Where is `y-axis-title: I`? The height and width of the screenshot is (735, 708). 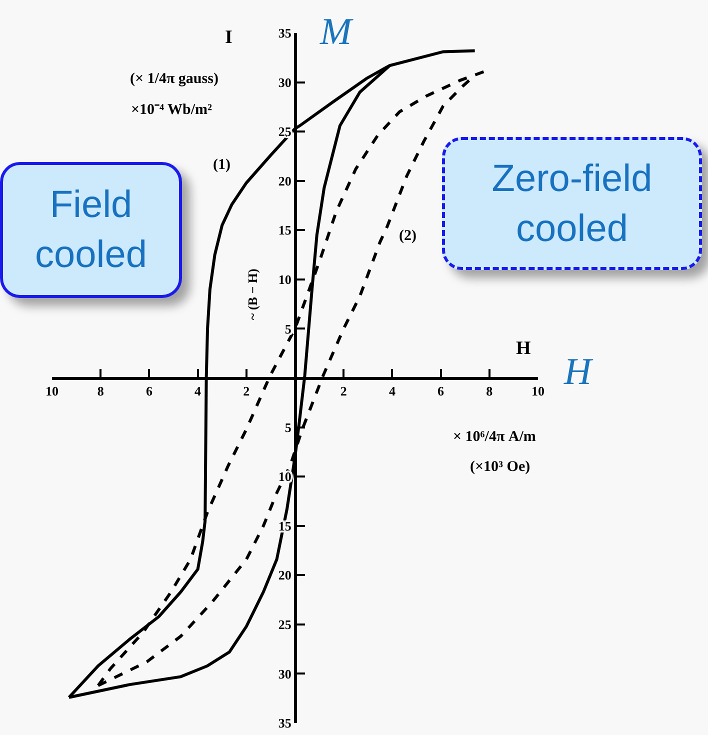
y-axis-title: I is located at coordinates (228, 37).